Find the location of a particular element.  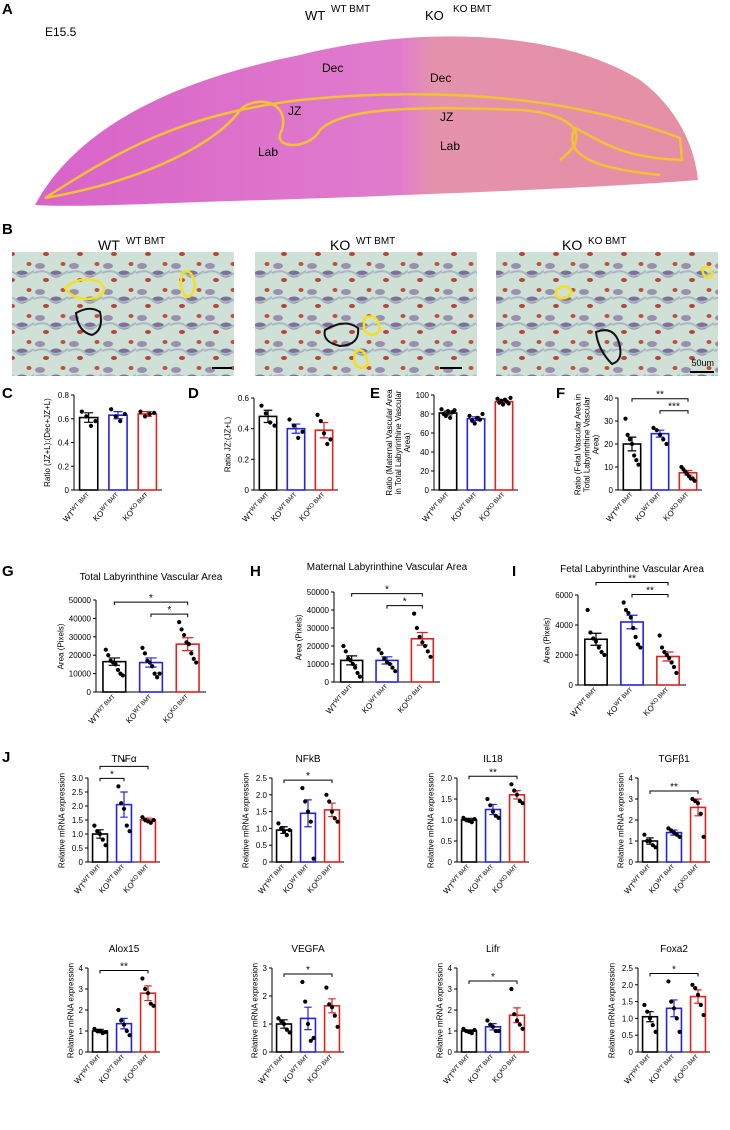

x-tick-label: WTWT BMT is located at coordinates (257, 508).